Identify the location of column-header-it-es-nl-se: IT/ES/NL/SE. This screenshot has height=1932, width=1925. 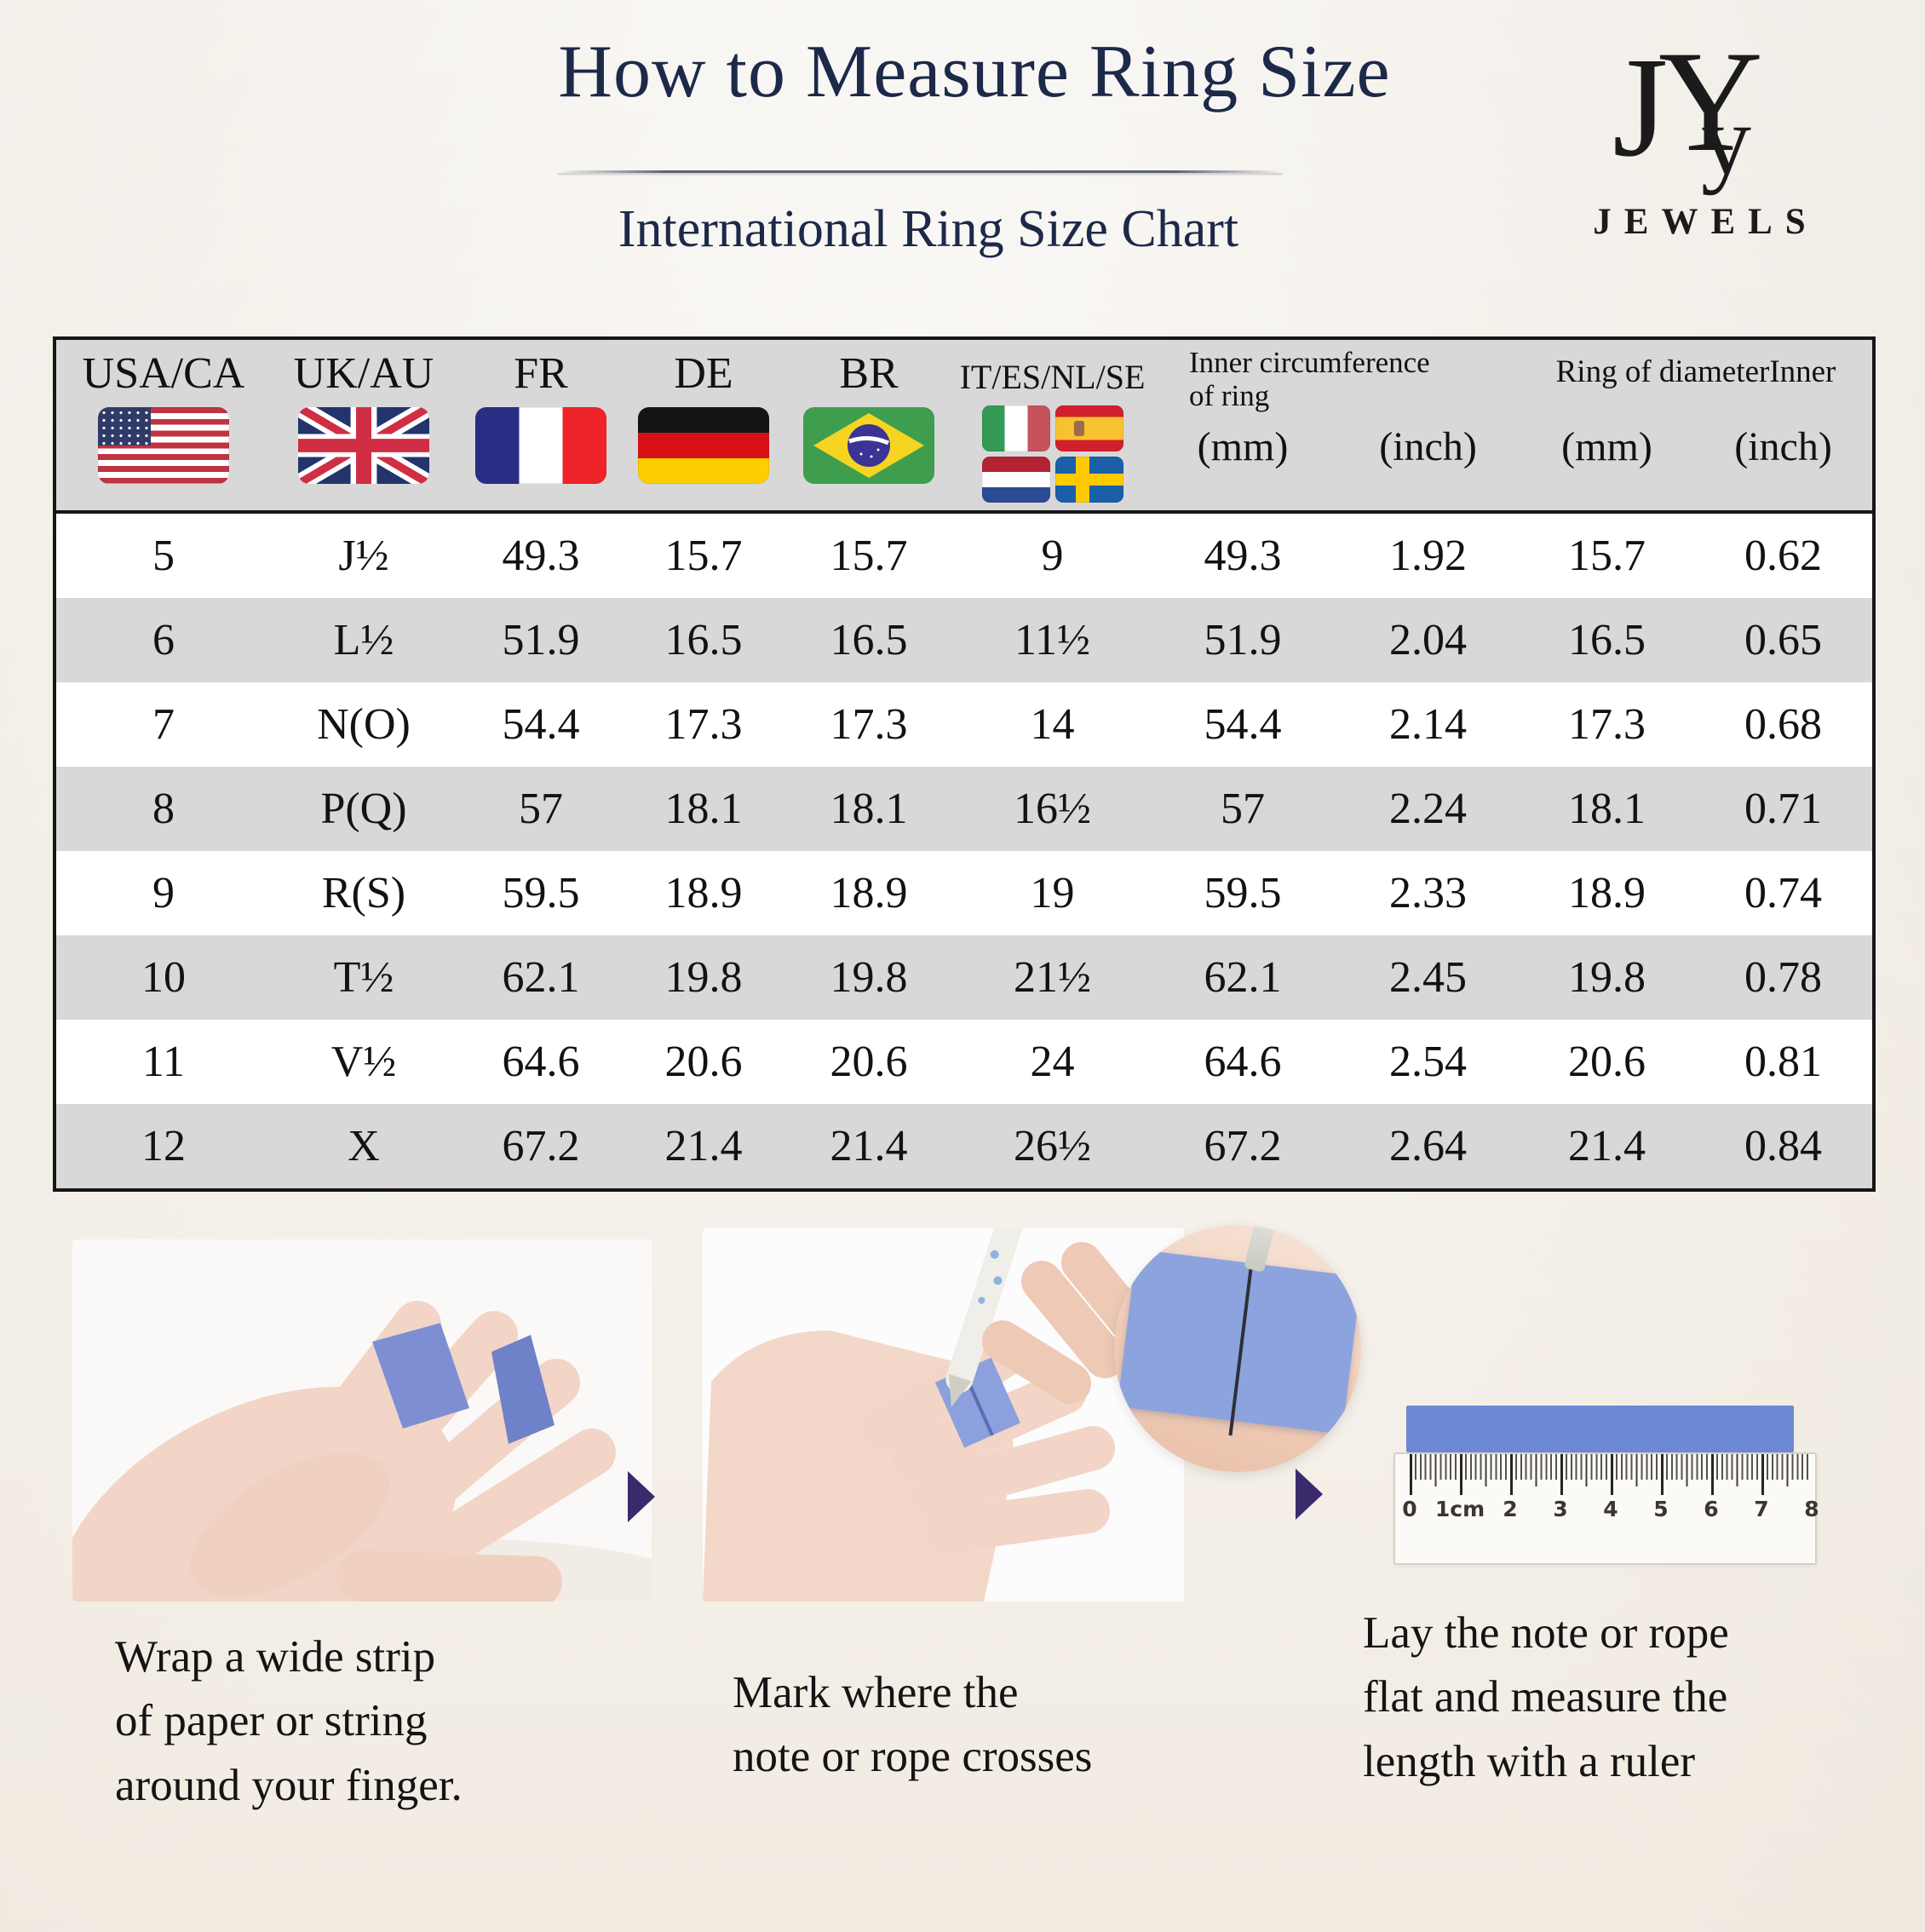
(1052, 425).